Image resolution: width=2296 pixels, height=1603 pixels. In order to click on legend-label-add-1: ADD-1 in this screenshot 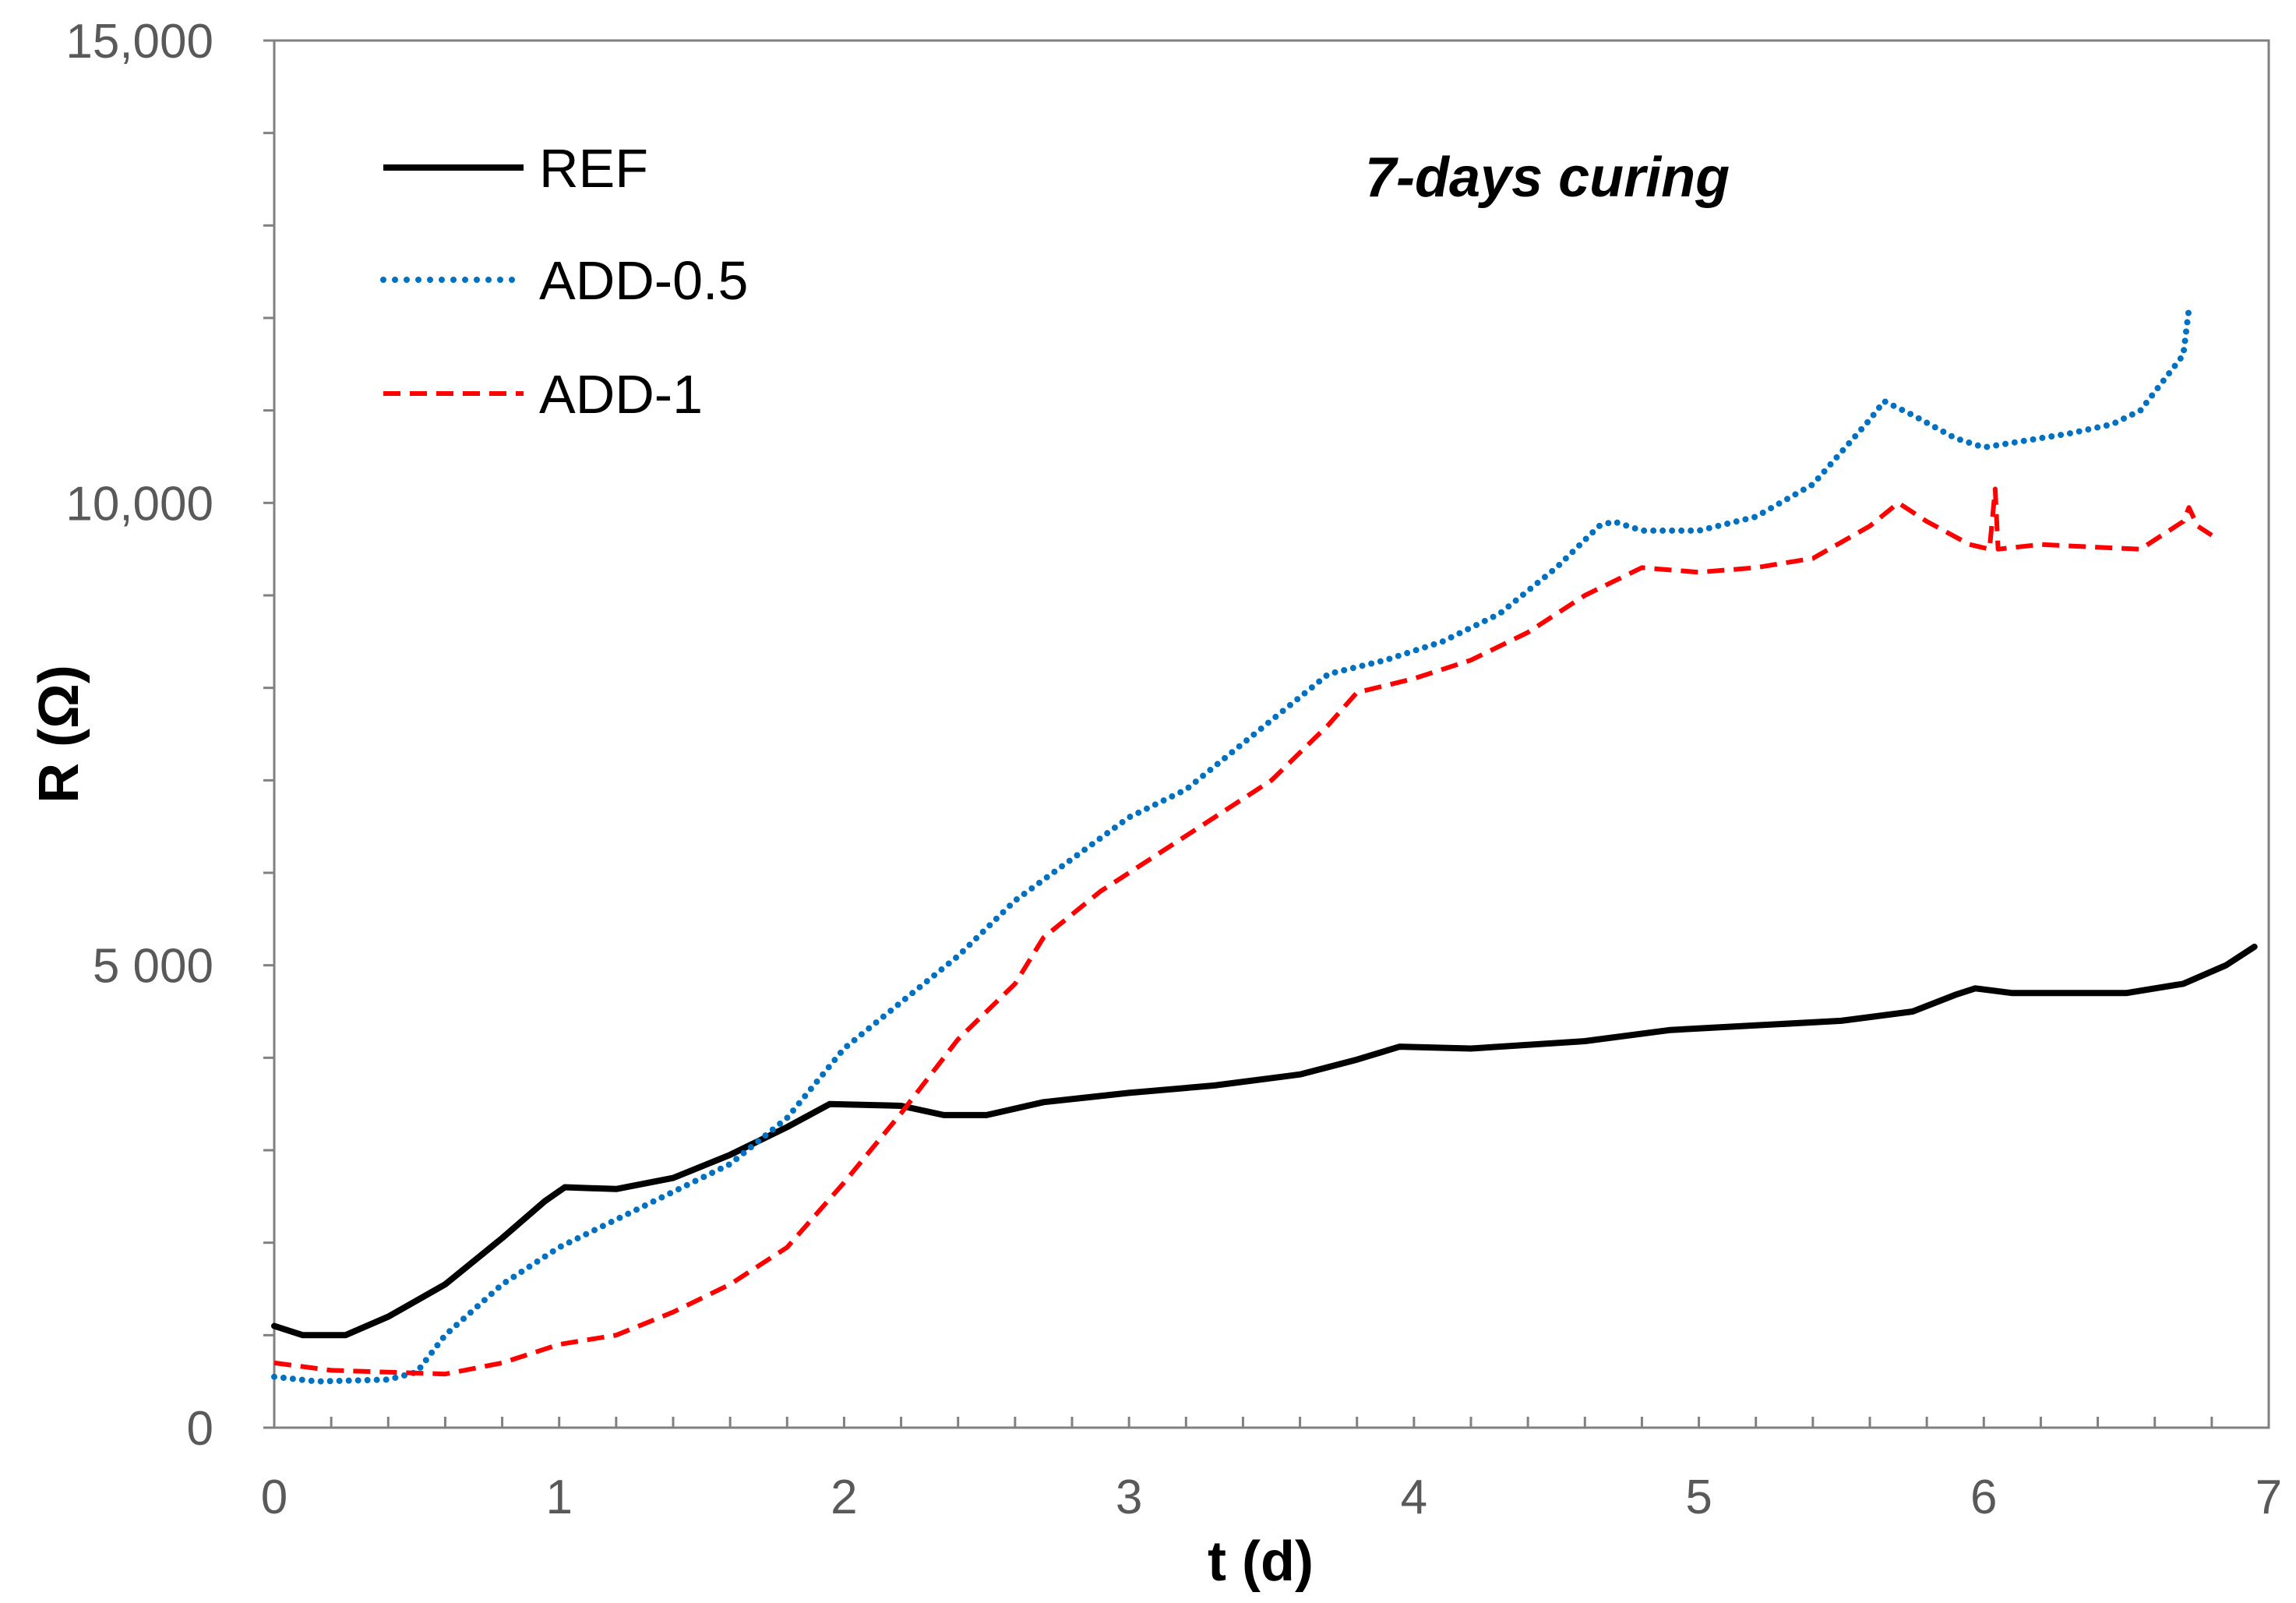, I will do `click(621, 394)`.